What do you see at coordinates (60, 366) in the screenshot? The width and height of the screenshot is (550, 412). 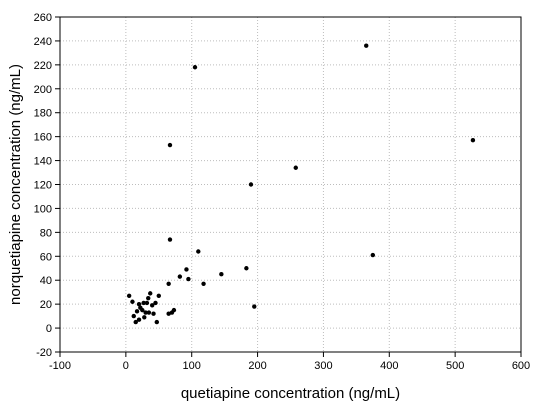 I see `x-tick-label: -100` at bounding box center [60, 366].